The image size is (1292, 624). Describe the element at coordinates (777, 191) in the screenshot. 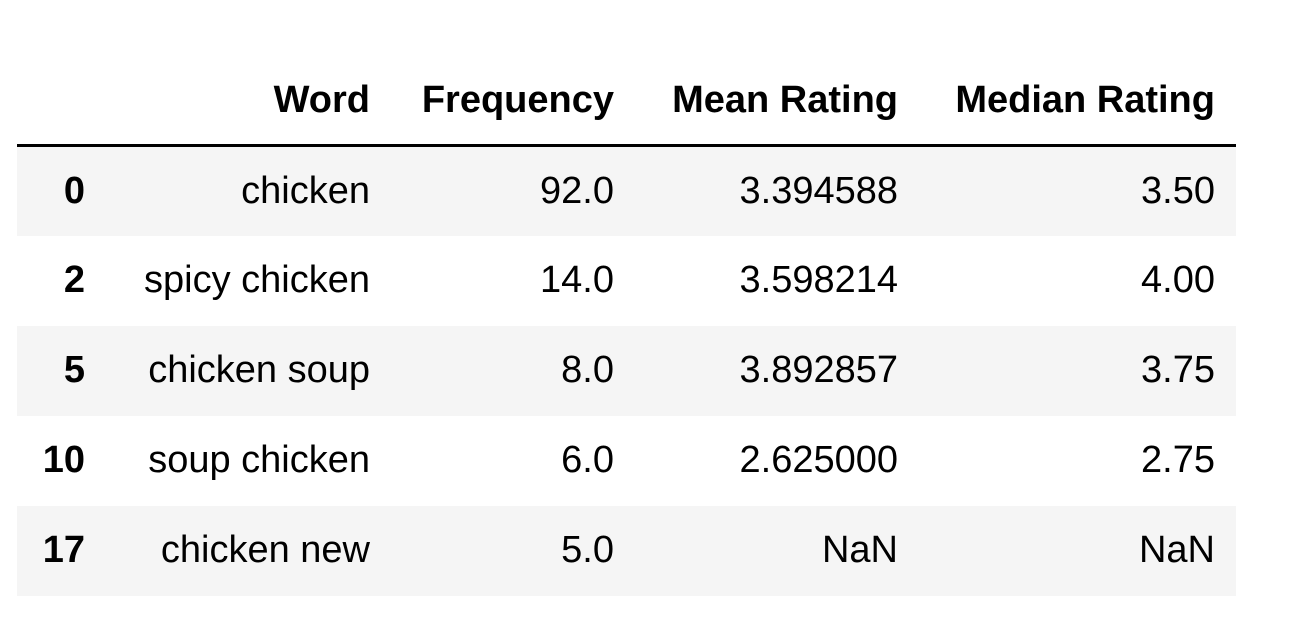

I see `cell-mean-rating: 3.394588` at that location.